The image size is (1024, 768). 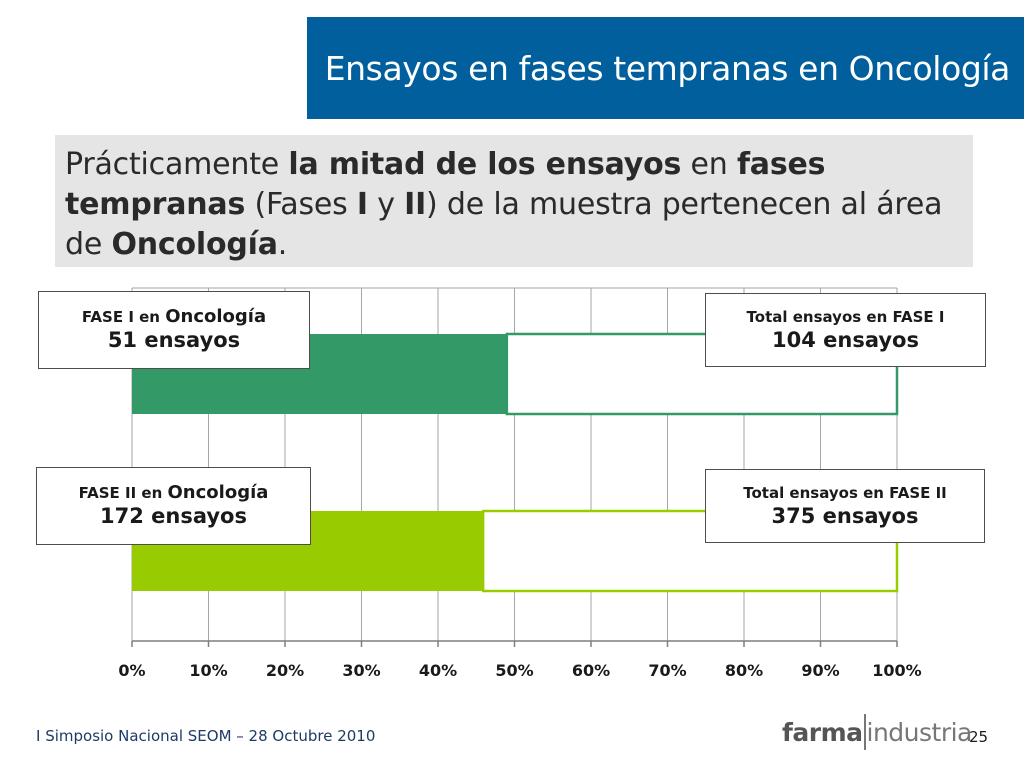 I want to click on logo-part: farma, so click(x=822, y=732).